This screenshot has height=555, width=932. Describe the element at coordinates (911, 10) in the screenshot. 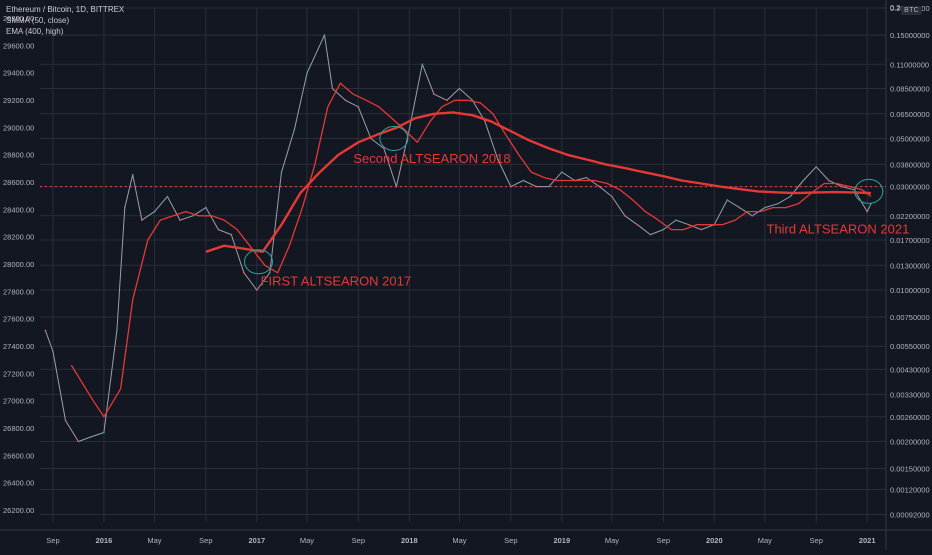

I see `currency-badge: BTC` at that location.